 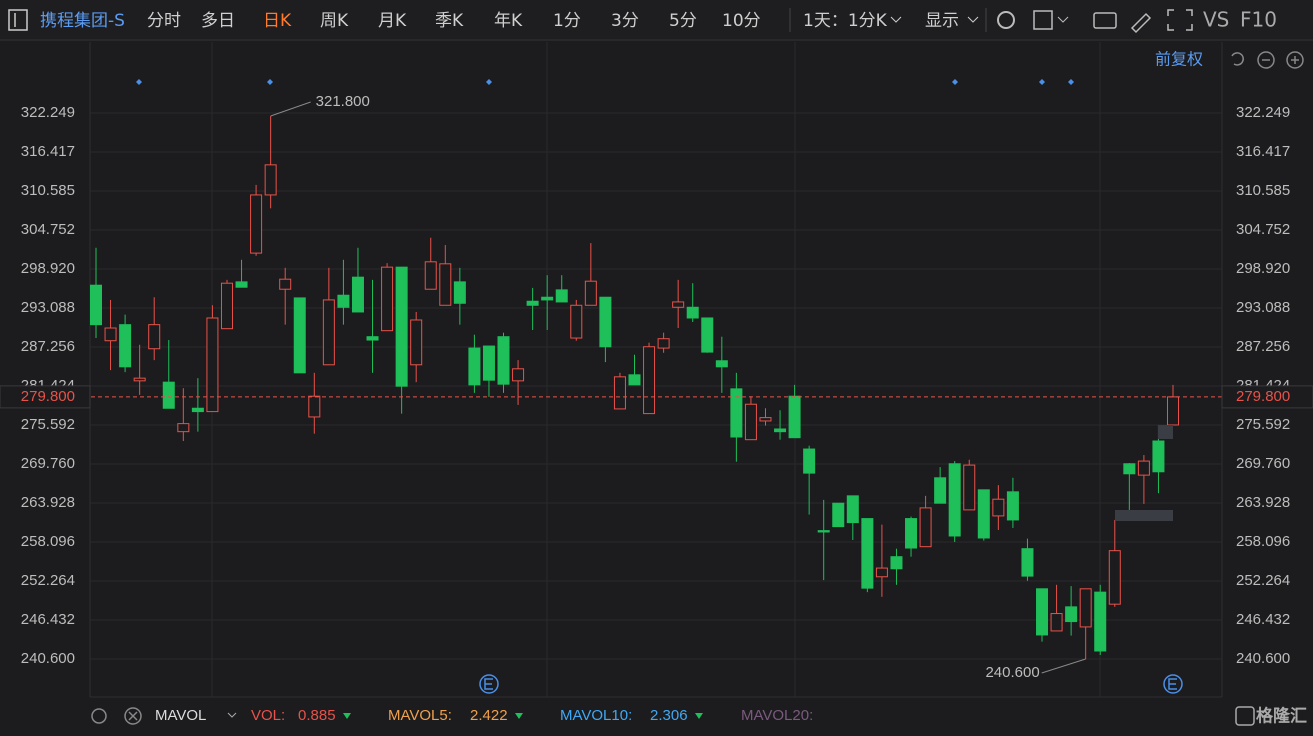 I want to click on tabs: 分时 多日 日K 周K 月K 季K 年K 1分 3分 5分 10分, so click(x=454, y=21).